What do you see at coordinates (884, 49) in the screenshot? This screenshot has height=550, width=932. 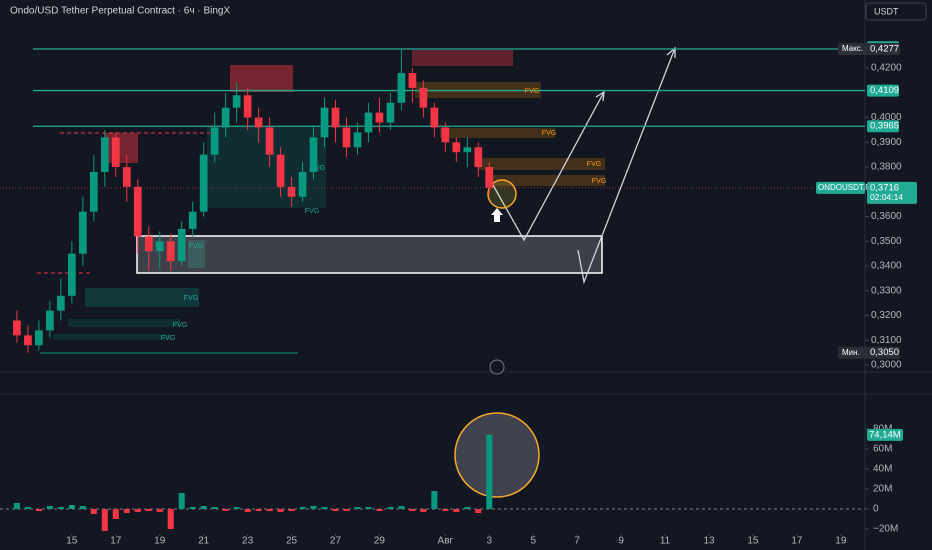 I see `max-label: 0,4277` at bounding box center [884, 49].